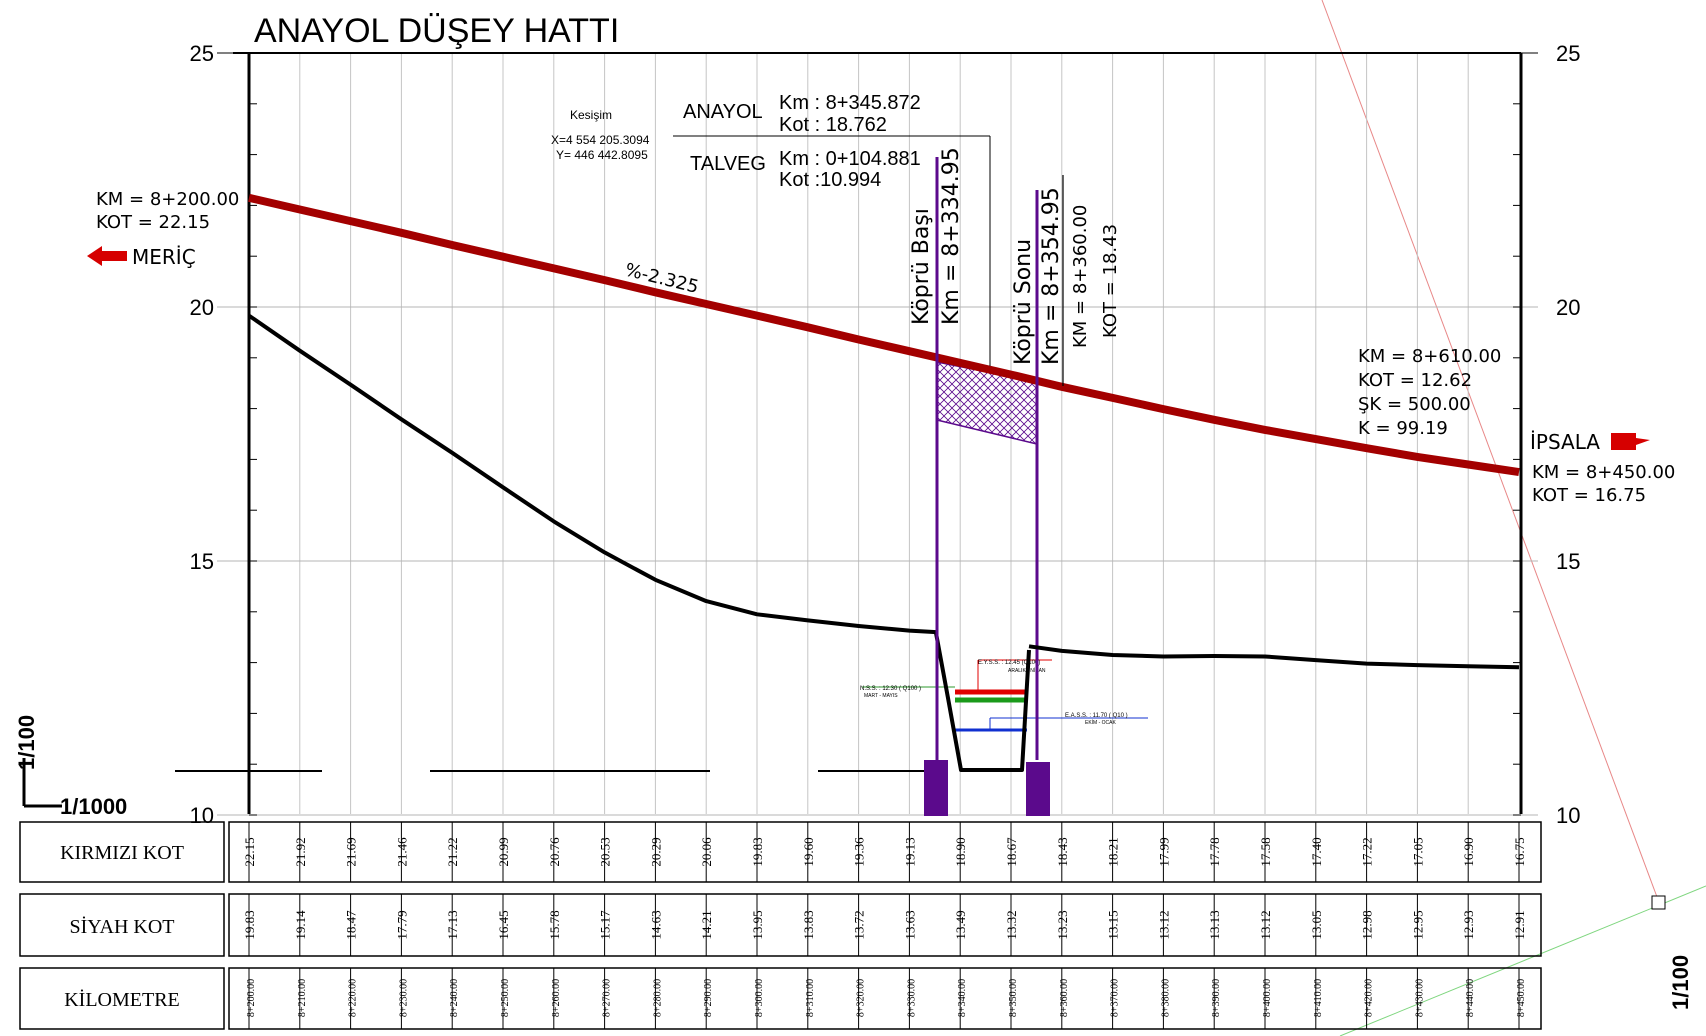  Describe the element at coordinates (1038, 789) in the screenshot. I see `bridge-end-pier` at that location.